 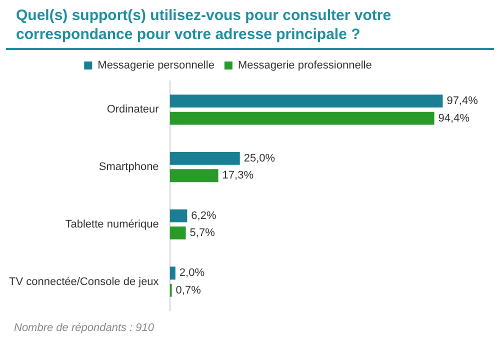 I want to click on data-label: 6,2%, so click(x=203, y=216).